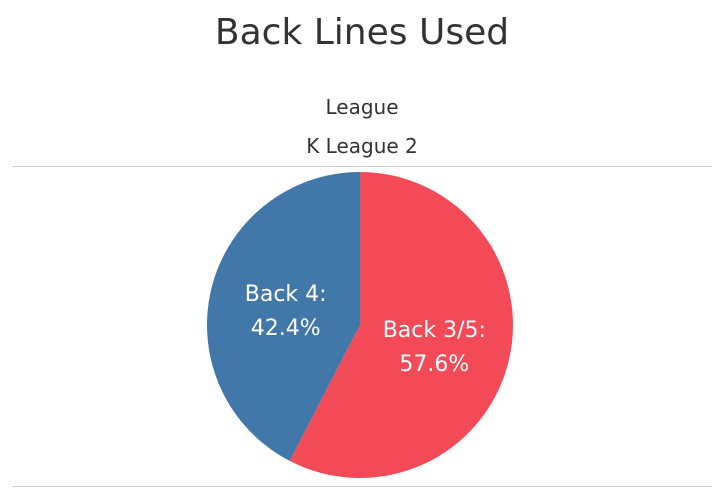 The height and width of the screenshot is (495, 724). Describe the element at coordinates (286, 328) in the screenshot. I see `slice-label-percent: 42.4%` at that location.